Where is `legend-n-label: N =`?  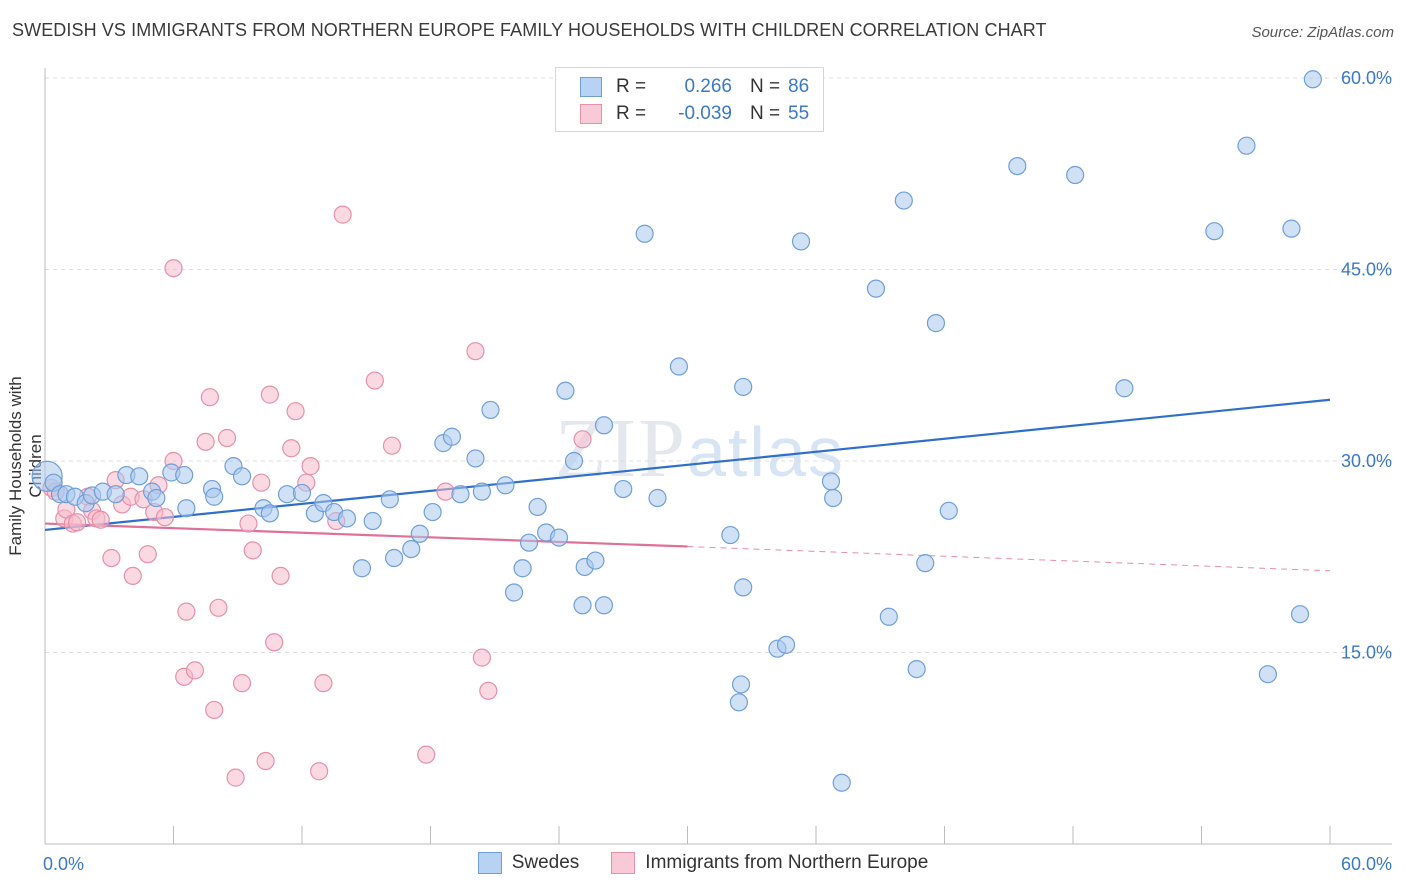
legend-n-label: N = is located at coordinates (765, 113).